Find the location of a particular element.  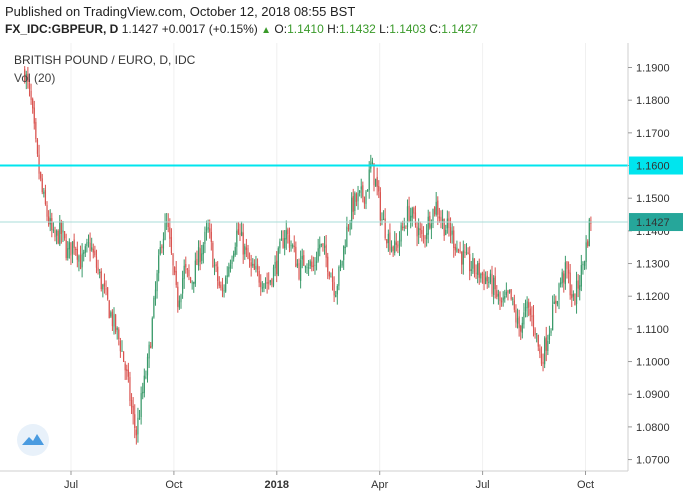

close-value: 1.1427 is located at coordinates (459, 29).